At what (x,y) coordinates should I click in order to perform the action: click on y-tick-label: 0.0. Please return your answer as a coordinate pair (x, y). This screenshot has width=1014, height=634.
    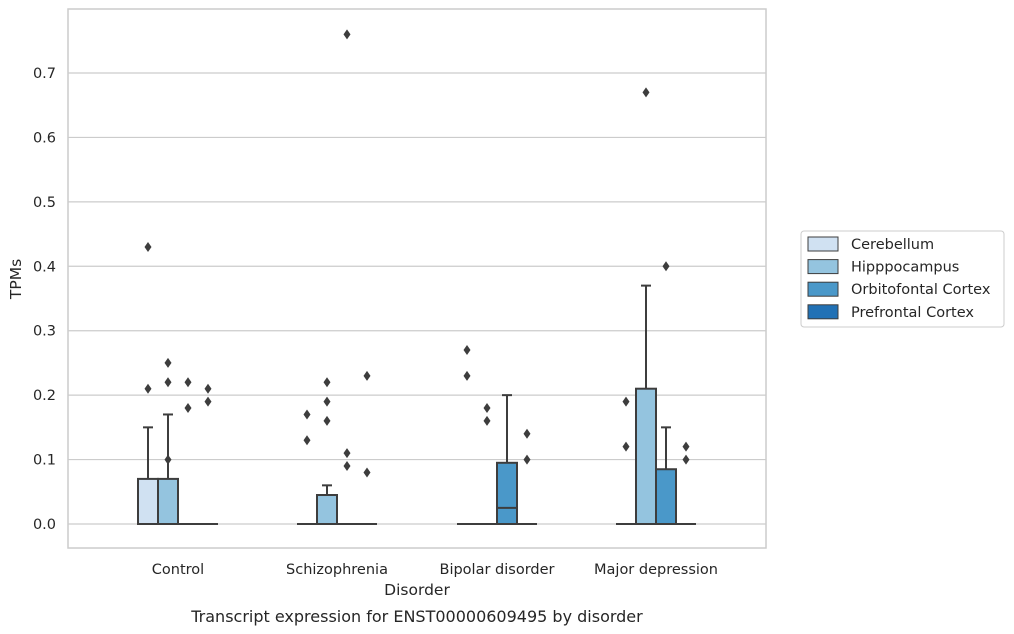
    Looking at the image, I should click on (44, 525).